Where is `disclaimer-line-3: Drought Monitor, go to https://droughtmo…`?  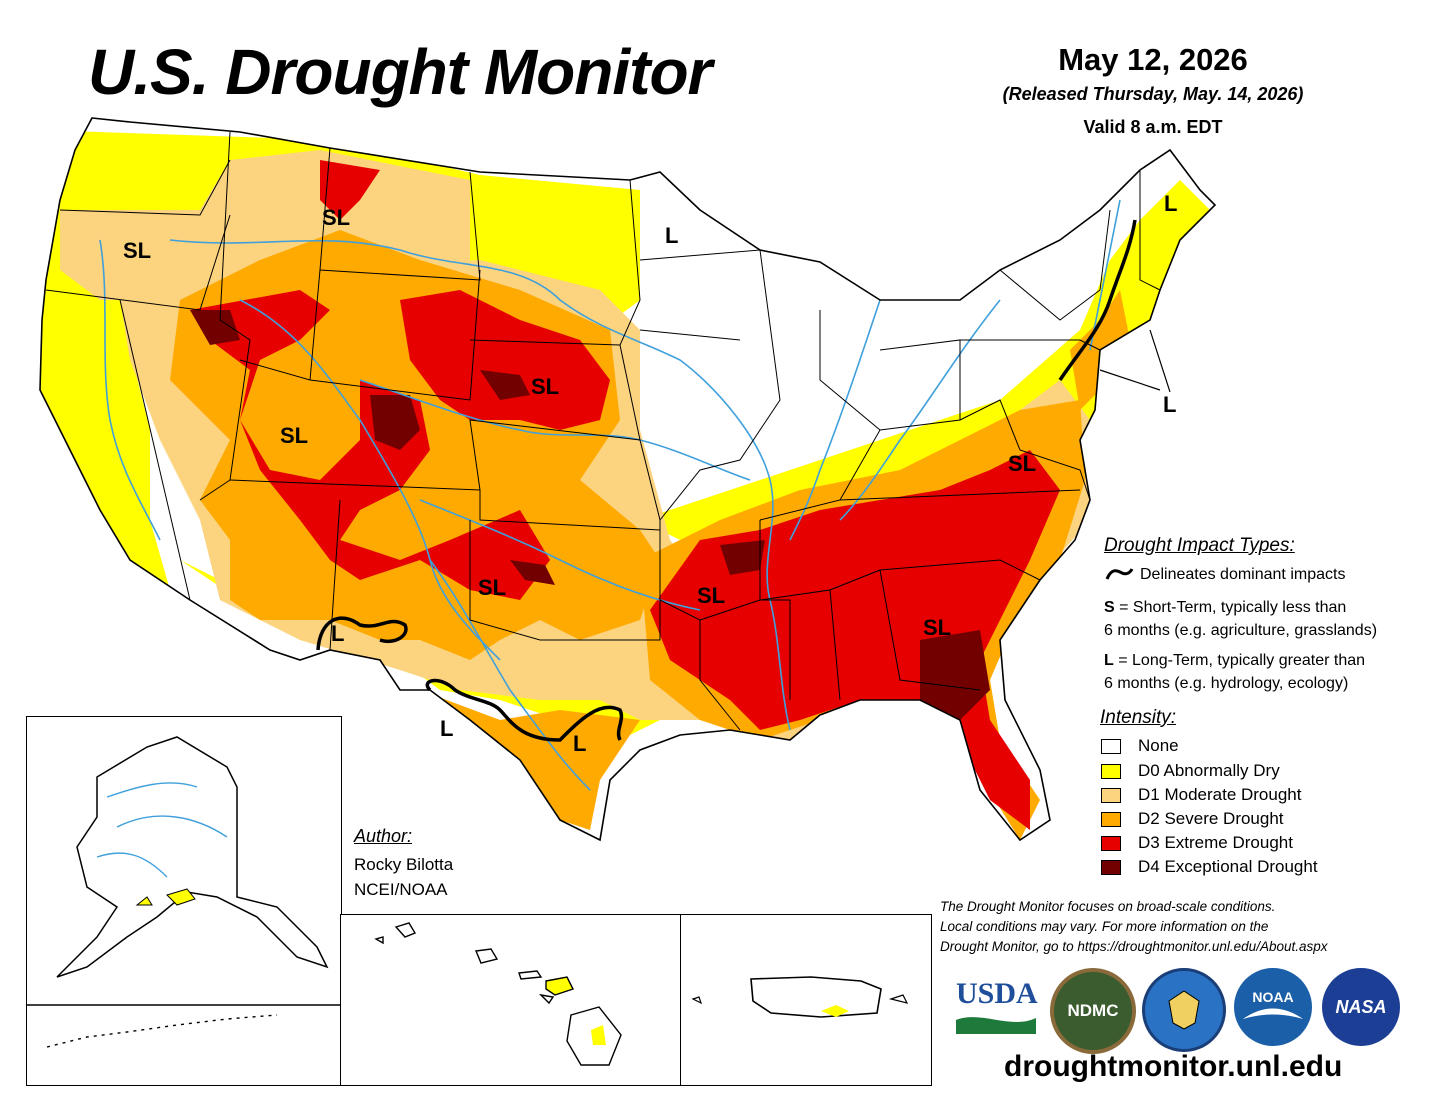 disclaimer-line-3: Drought Monitor, go to https://droughtmo… is located at coordinates (1134, 946).